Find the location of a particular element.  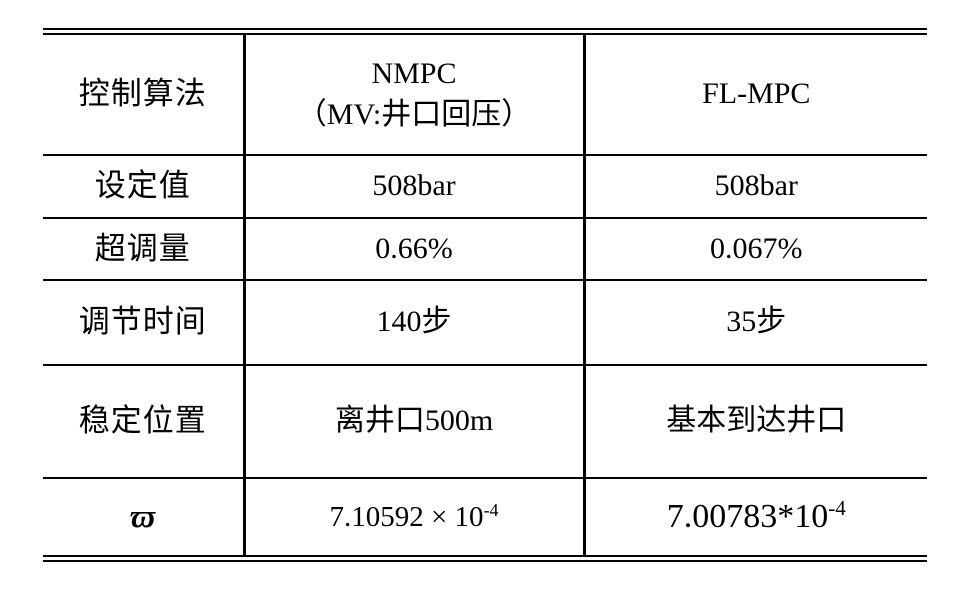

table-row-settling-time: 调节时间 140步 35步 is located at coordinates (485, 322).